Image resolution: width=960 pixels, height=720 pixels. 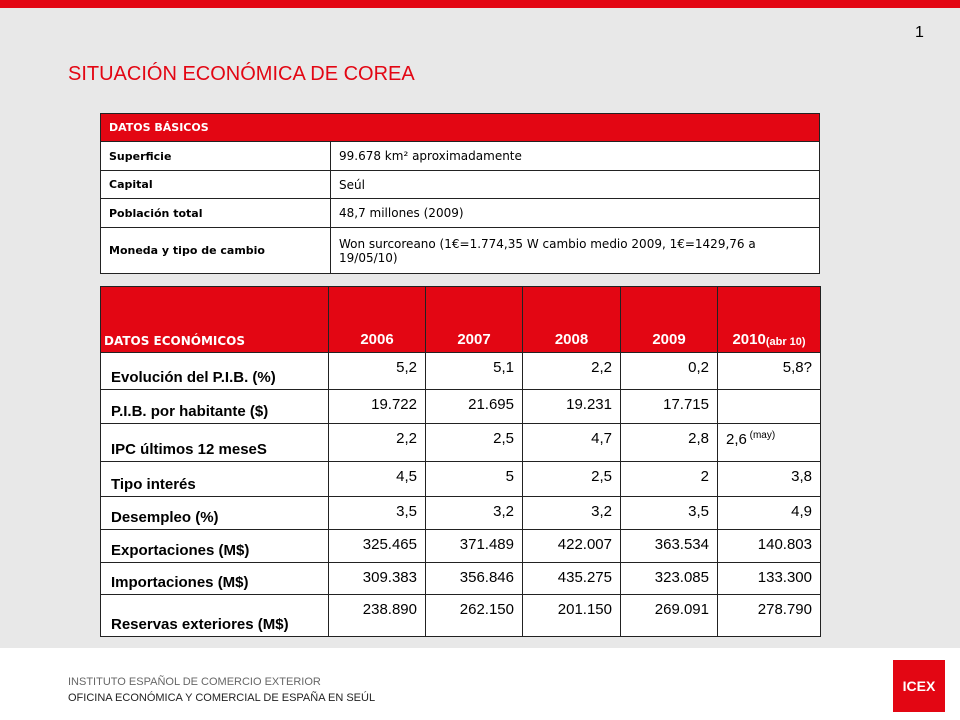 I want to click on year: 2008, so click(x=571, y=339).